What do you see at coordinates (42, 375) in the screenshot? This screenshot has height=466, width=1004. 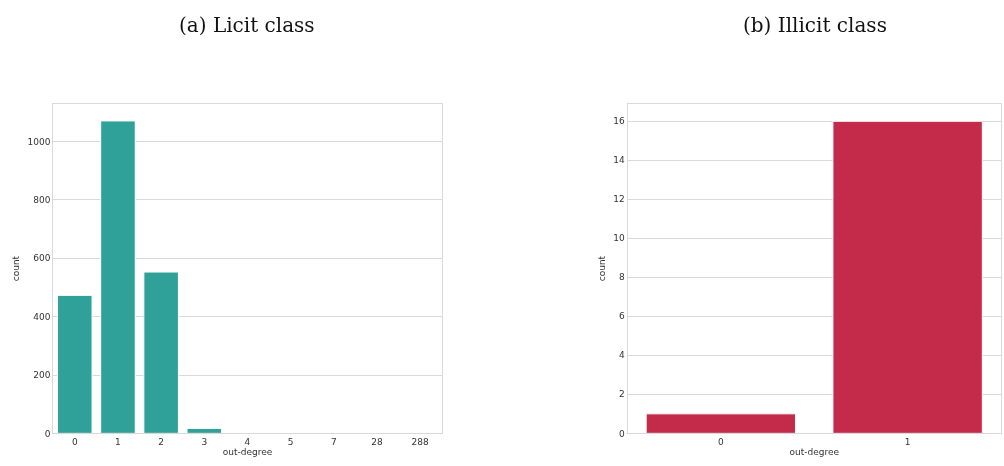 I see `y-tick-label: 200` at bounding box center [42, 375].